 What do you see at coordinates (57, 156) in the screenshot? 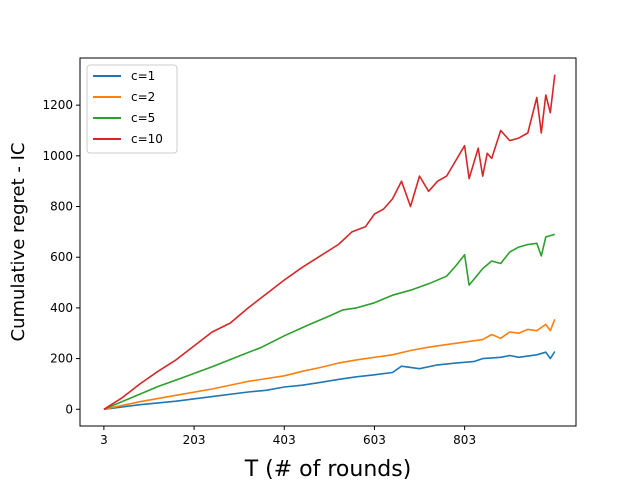
I see `y-tick-label: 1000` at bounding box center [57, 156].